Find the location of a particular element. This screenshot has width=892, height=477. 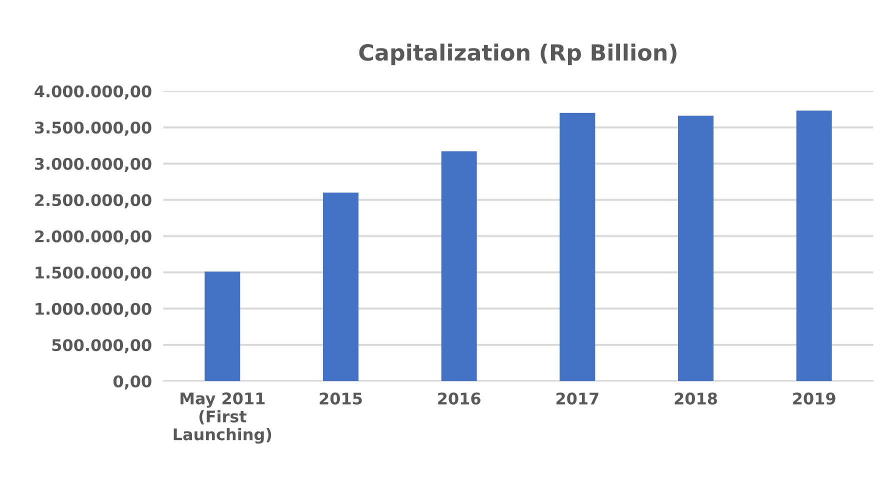

y-tick-label: 2.000.000,00 is located at coordinates (93, 237).